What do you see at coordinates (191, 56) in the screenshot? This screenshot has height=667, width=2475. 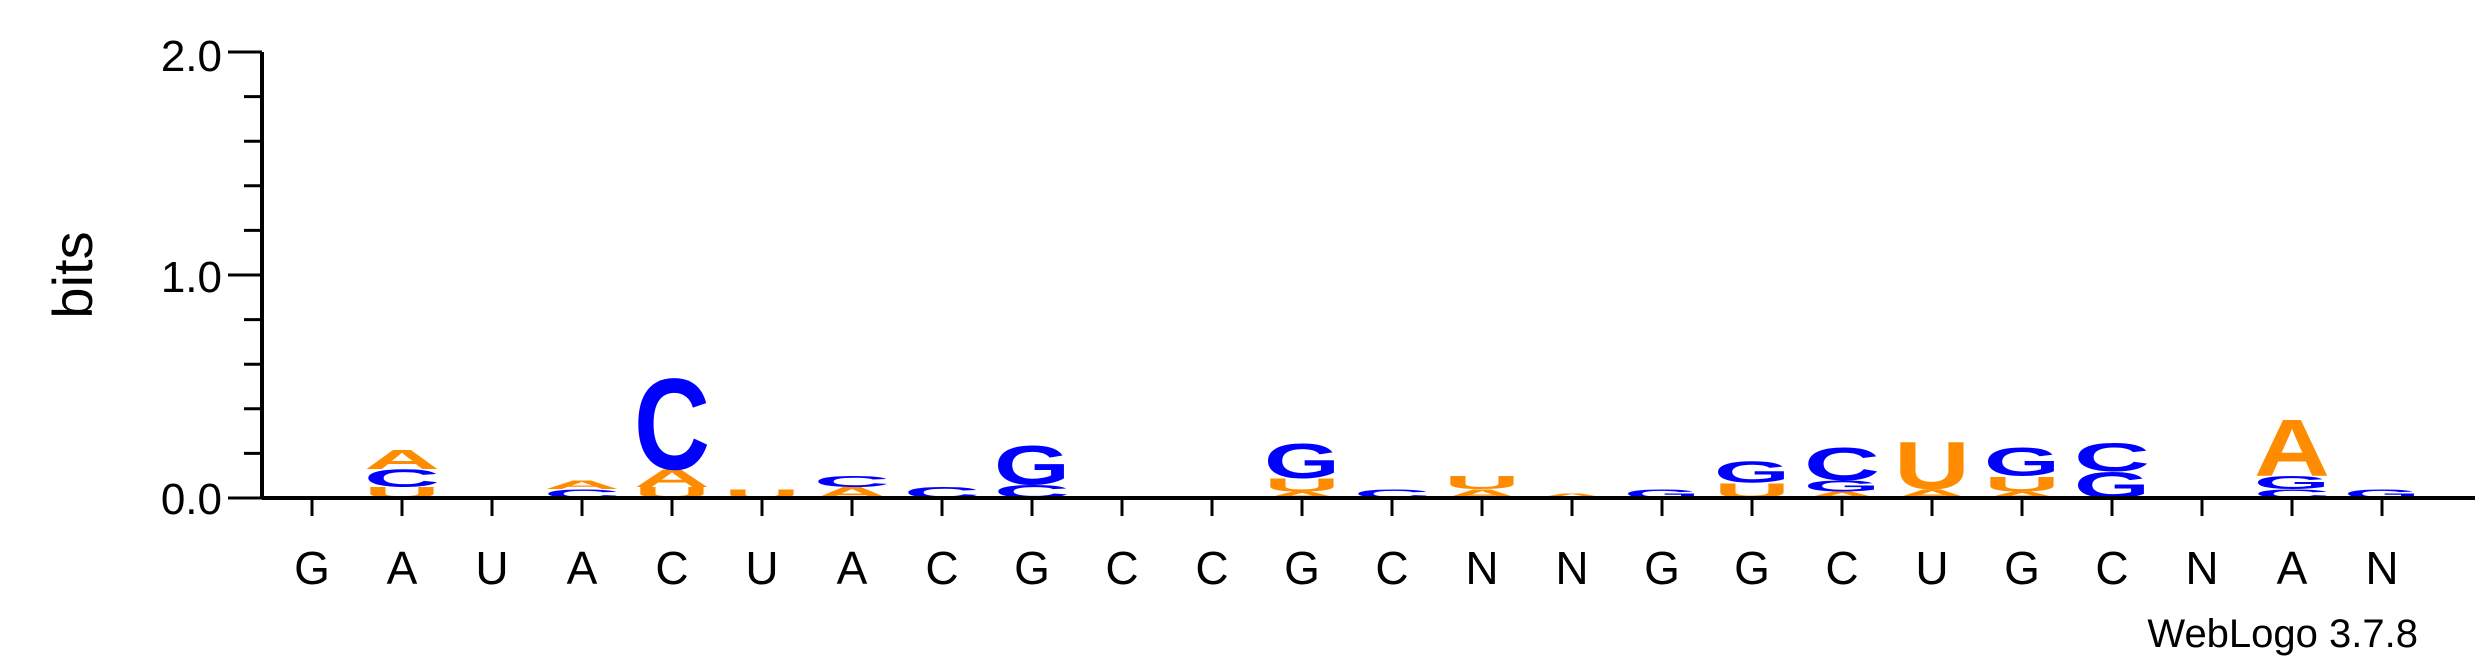 I see `y-tick-label-2: 2.0` at bounding box center [191, 56].